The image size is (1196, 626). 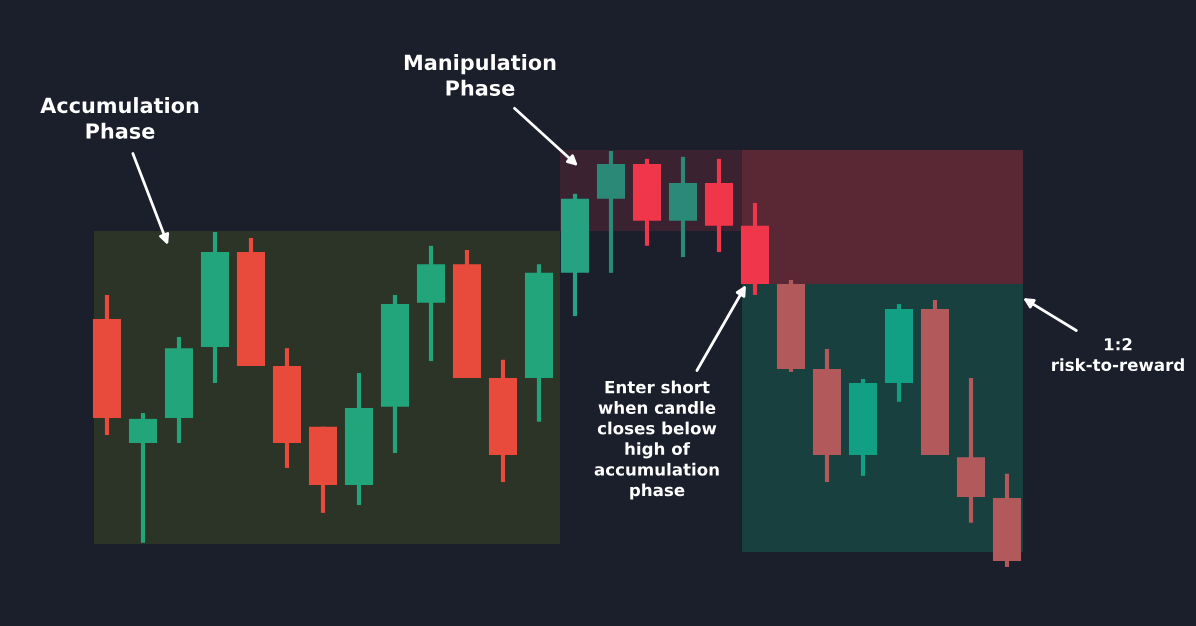 I want to click on text: Manipulation Phase, so click(x=480, y=75).